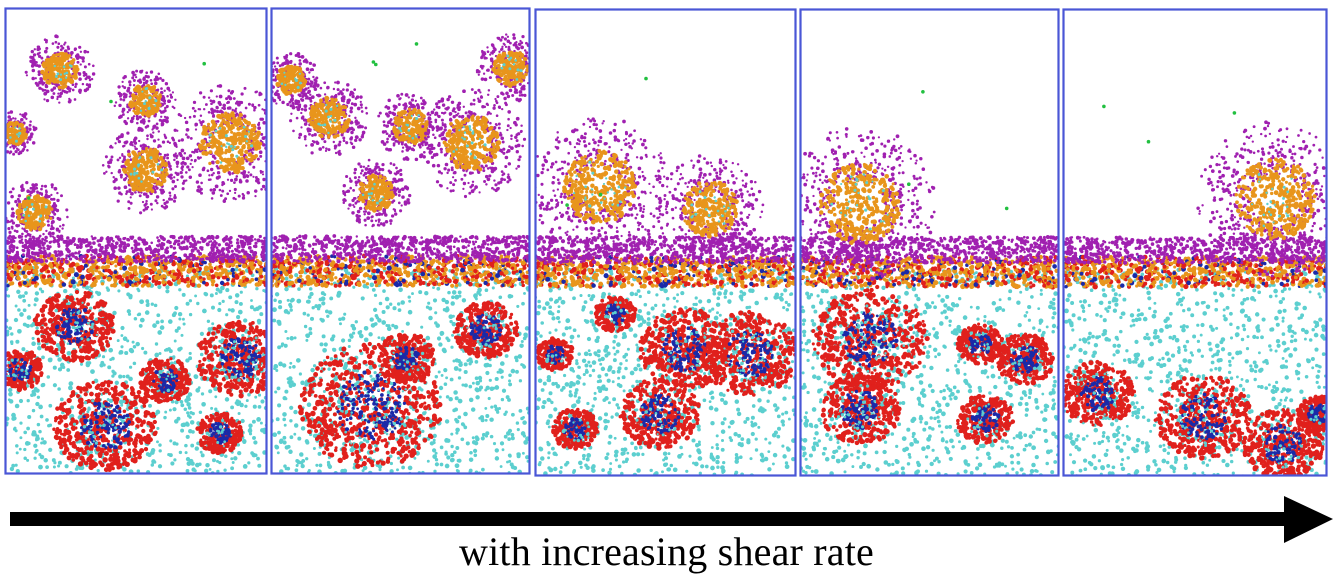 This screenshot has height=581, width=1333. Describe the element at coordinates (666, 552) in the screenshot. I see `axis-caption: with increasing shear rate` at that location.